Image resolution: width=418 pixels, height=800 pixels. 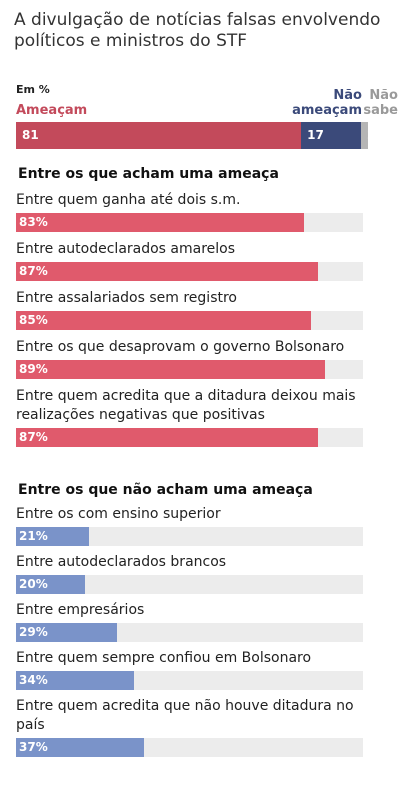 I want to click on stacked-bar-label-no-threat: 17, so click(x=315, y=135).